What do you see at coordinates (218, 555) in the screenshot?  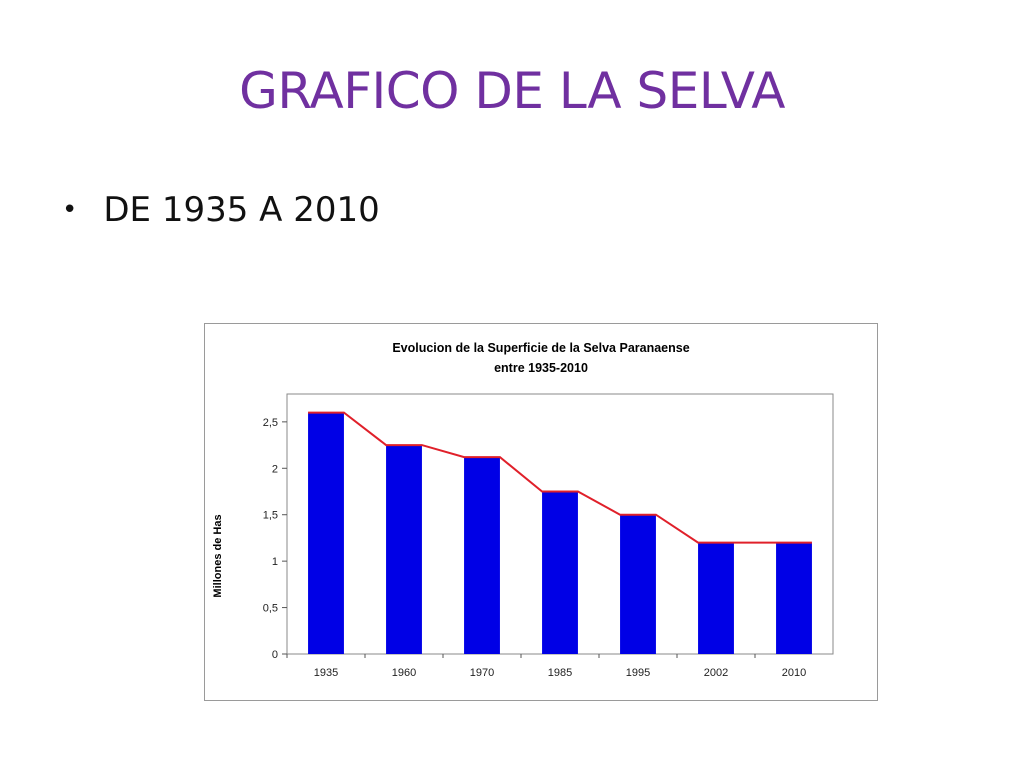 I see `y-axis-label: Millones de Has` at bounding box center [218, 555].